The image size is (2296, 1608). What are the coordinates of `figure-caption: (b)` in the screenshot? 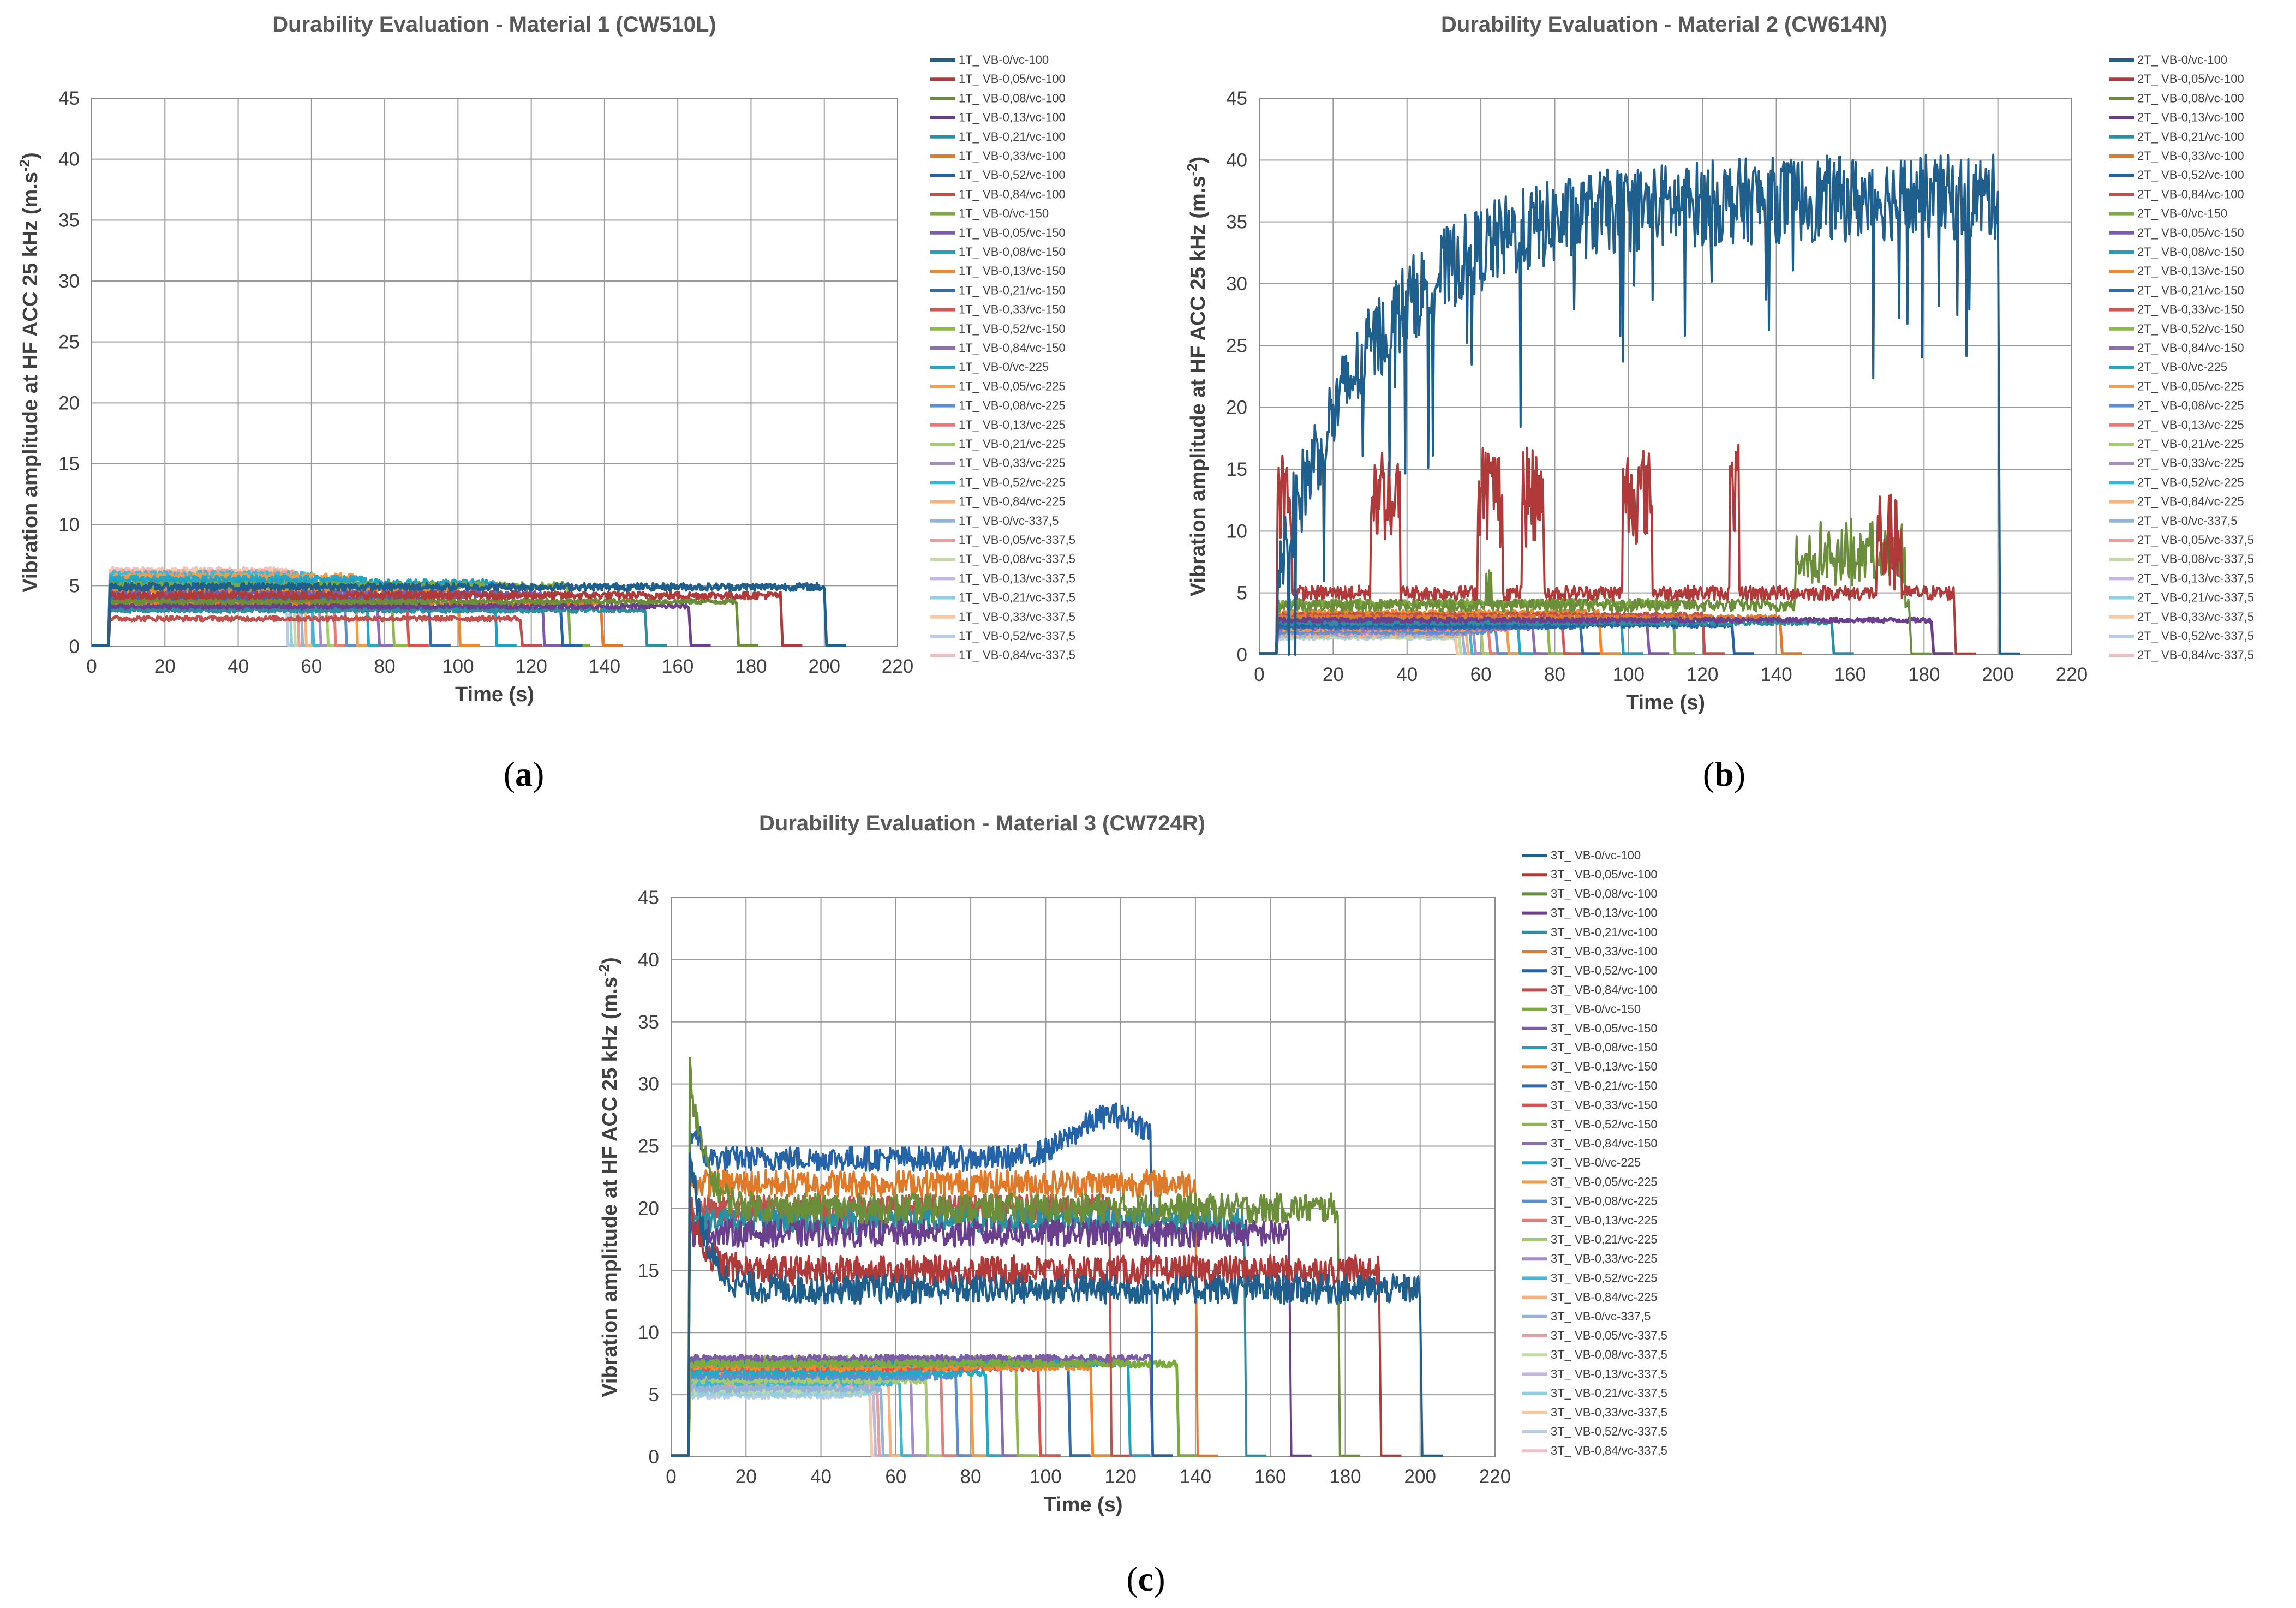 It's located at (1724, 774).